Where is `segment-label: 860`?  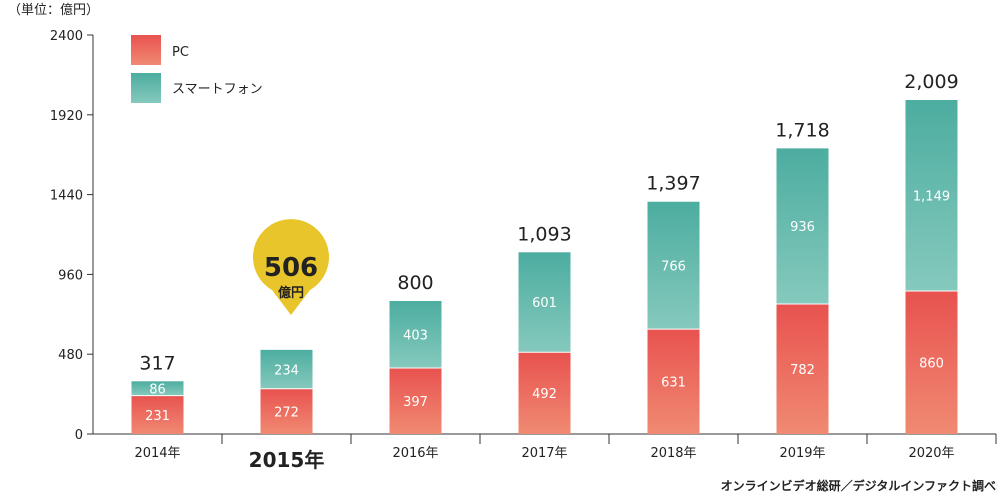
segment-label: 860 is located at coordinates (931, 364).